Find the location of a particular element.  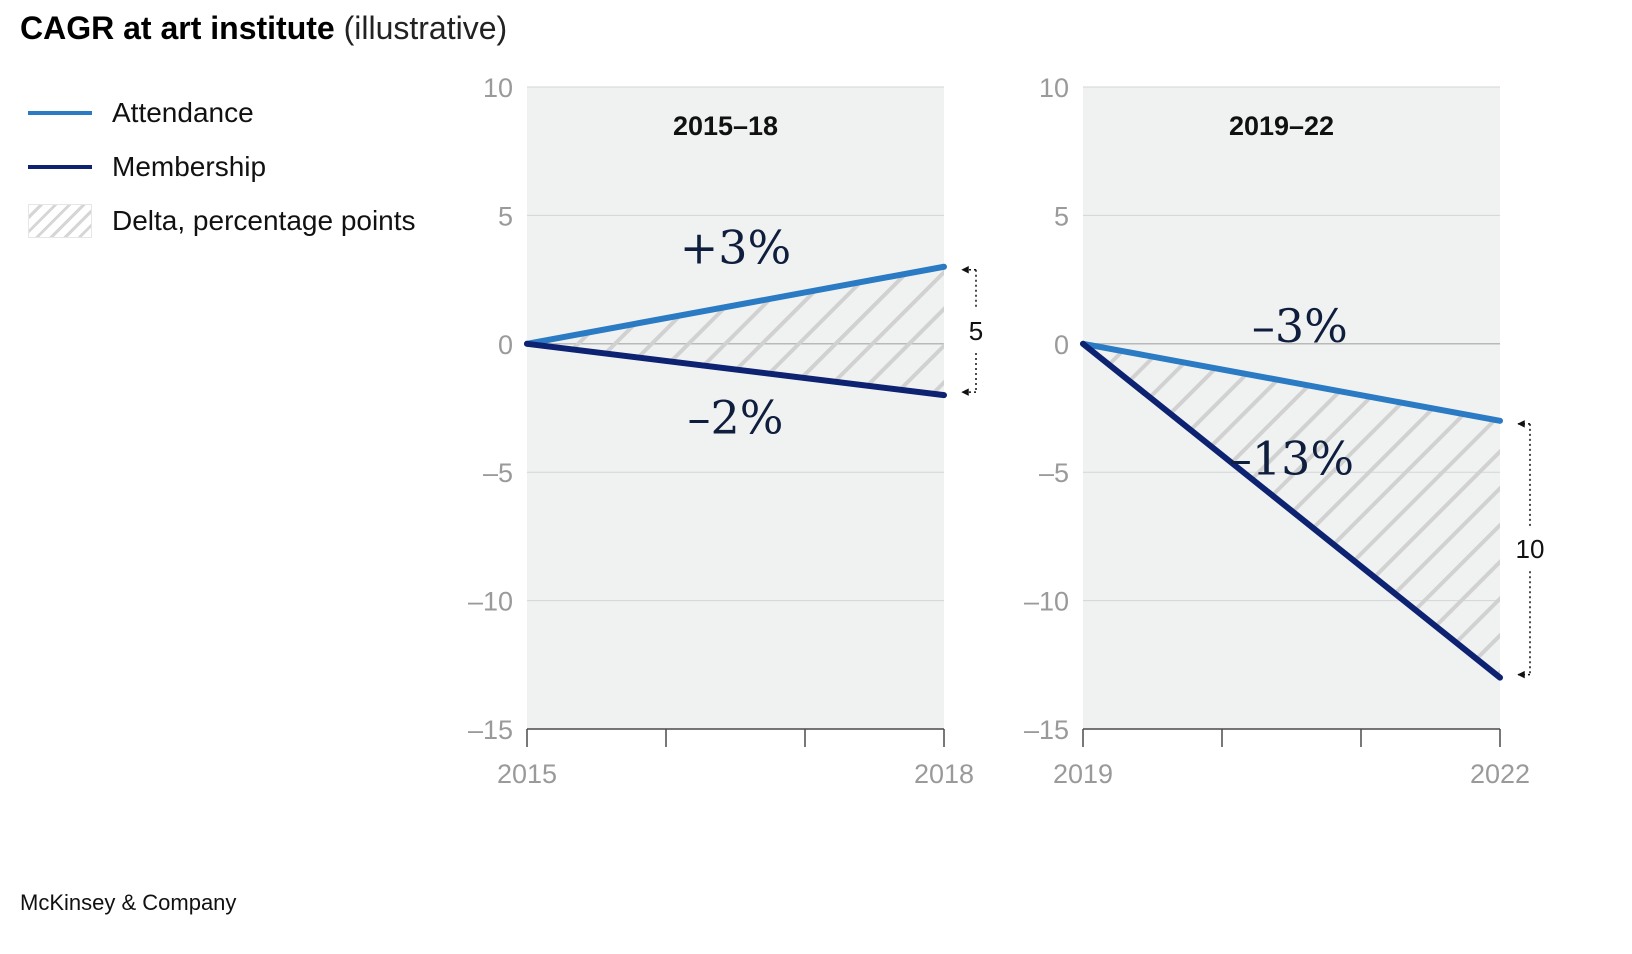

delta-label: 10 is located at coordinates (1530, 549).